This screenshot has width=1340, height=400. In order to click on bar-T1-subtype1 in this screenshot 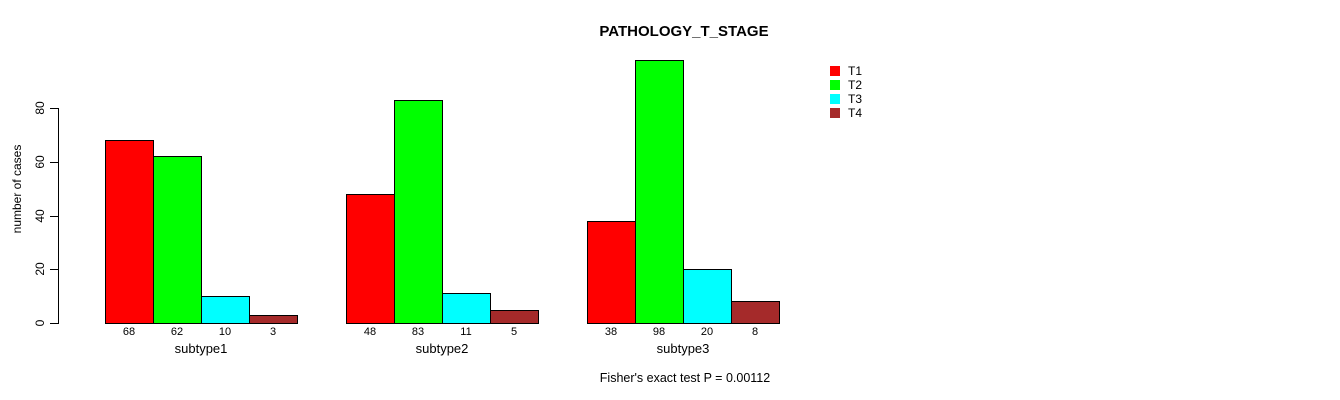, I will do `click(129, 232)`.